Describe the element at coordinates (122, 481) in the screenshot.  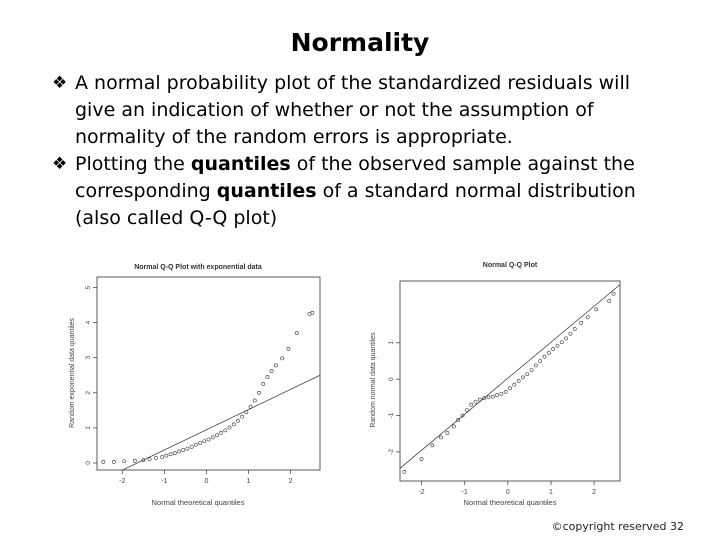
I see `x-tick-label: -2` at that location.